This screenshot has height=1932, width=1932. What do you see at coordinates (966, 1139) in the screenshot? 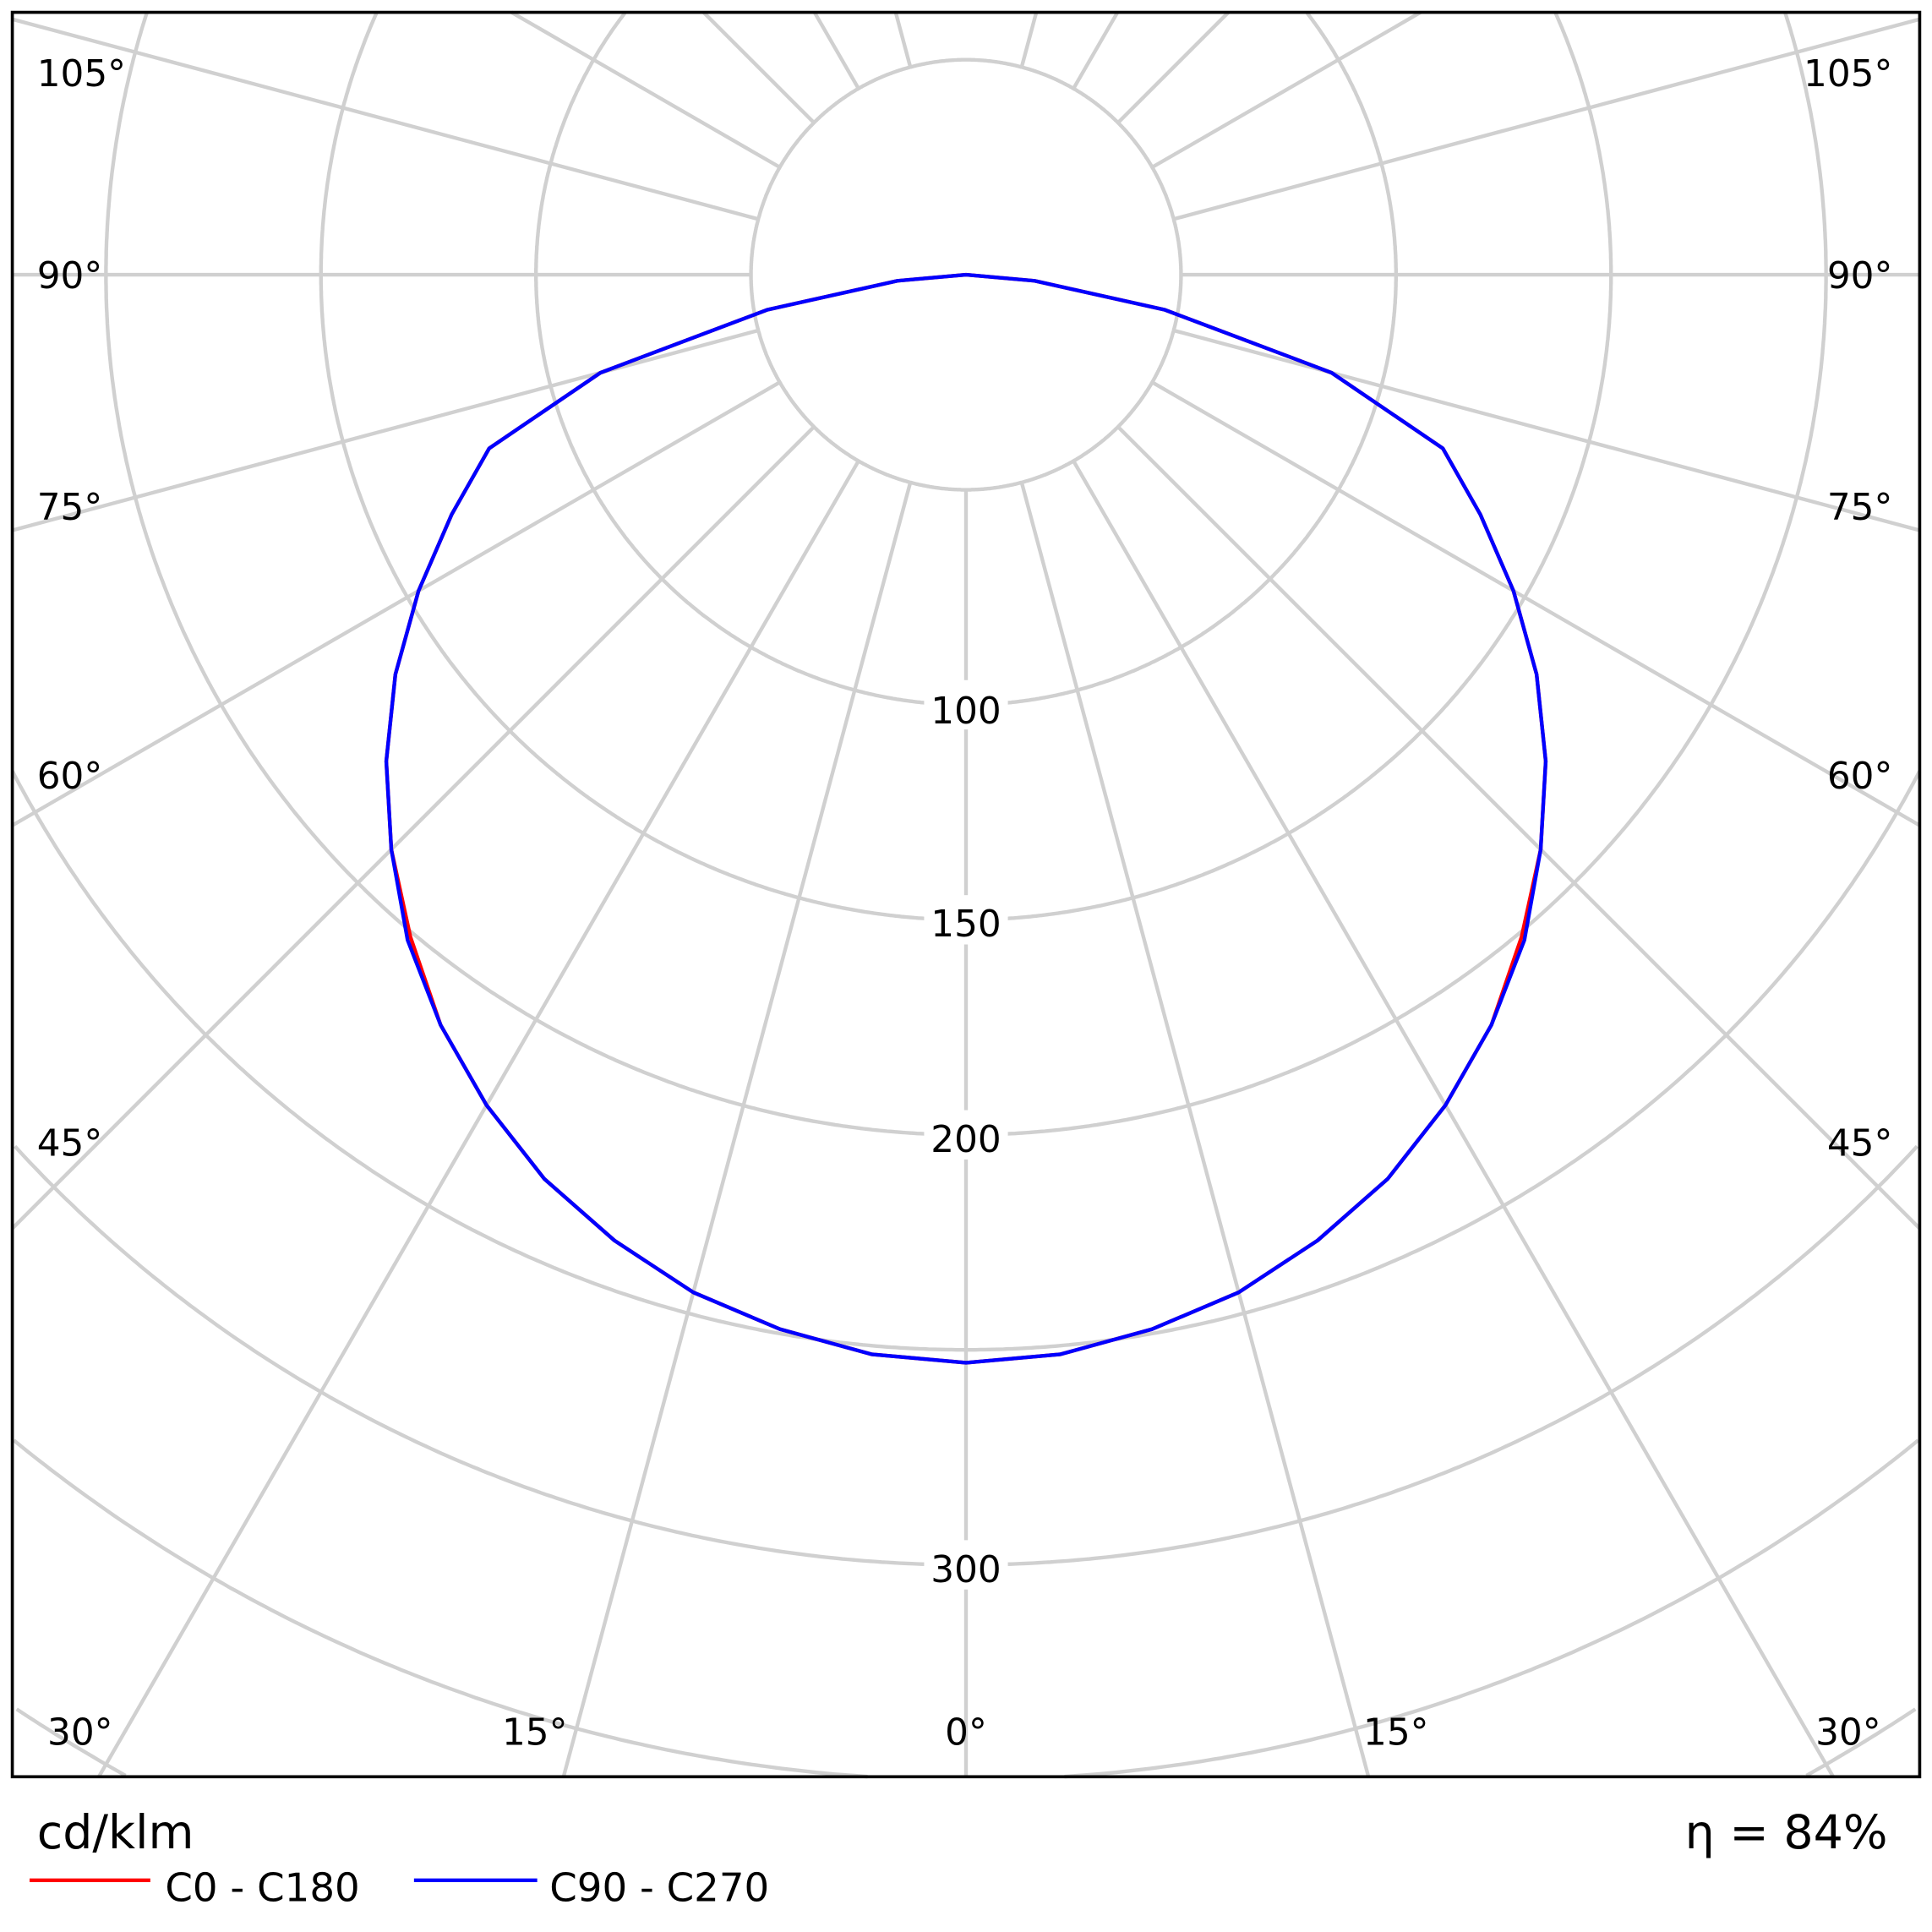
I see `radial-tick-label: 200` at bounding box center [966, 1139].